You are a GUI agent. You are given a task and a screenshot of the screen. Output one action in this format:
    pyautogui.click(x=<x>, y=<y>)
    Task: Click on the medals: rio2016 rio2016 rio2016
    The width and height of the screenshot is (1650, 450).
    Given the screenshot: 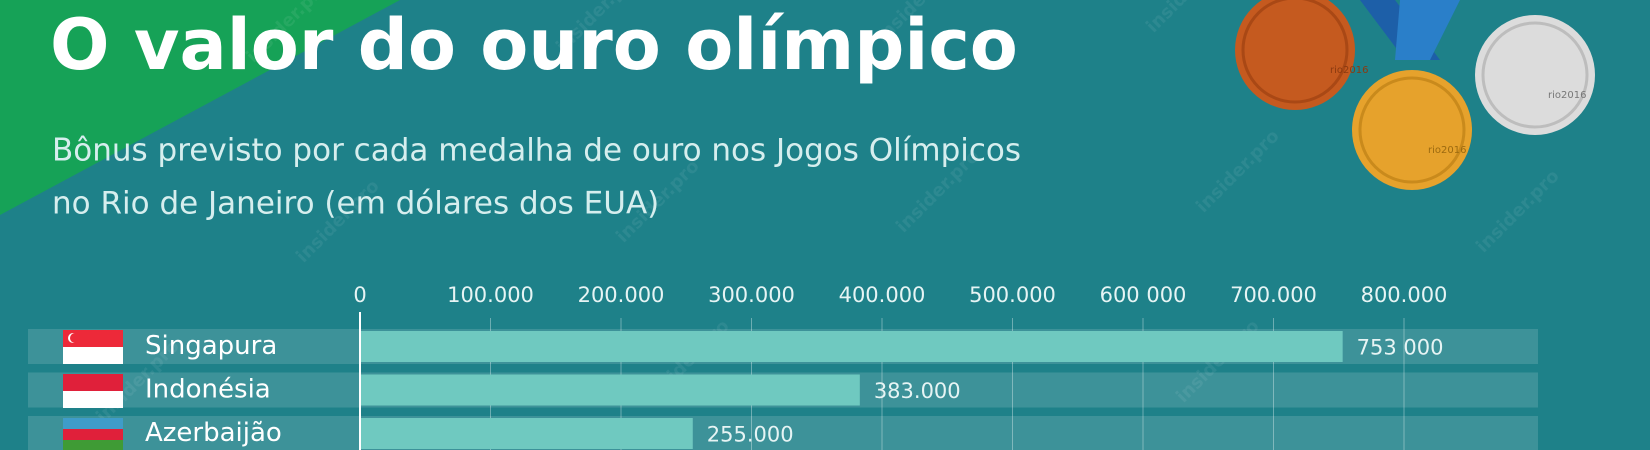 What is the action you would take?
    pyautogui.click(x=1415, y=95)
    